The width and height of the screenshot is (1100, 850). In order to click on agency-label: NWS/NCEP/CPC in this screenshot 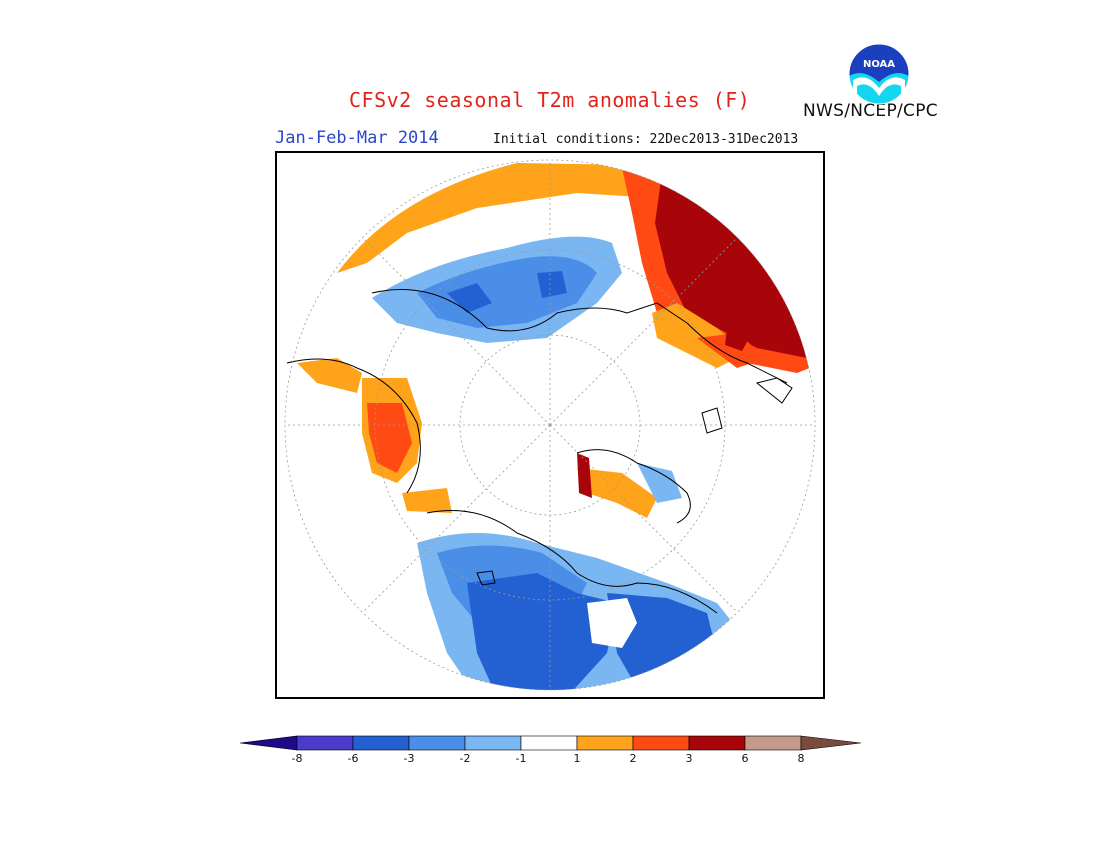, I will do `click(870, 111)`.